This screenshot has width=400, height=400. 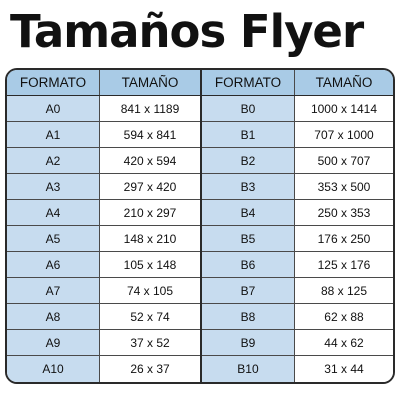 I want to click on table-row: B2 500 x 707, so click(x=297, y=161).